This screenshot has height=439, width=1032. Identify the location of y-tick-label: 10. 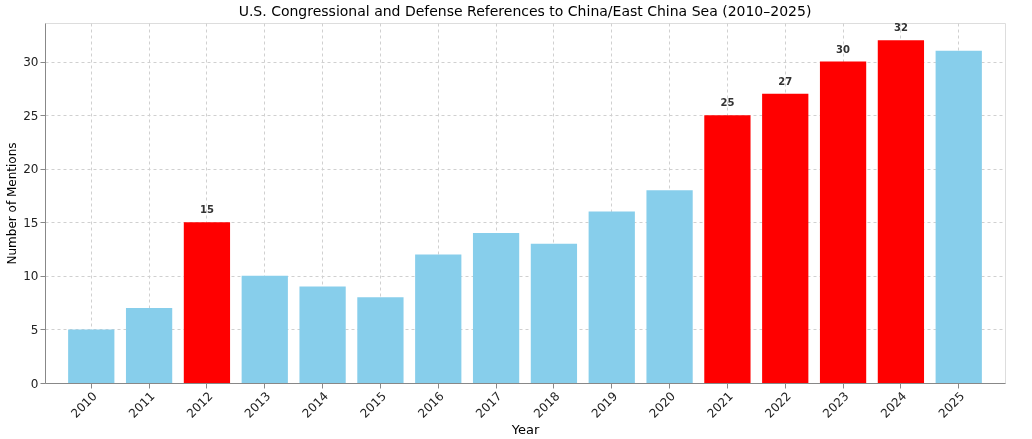
(31, 276).